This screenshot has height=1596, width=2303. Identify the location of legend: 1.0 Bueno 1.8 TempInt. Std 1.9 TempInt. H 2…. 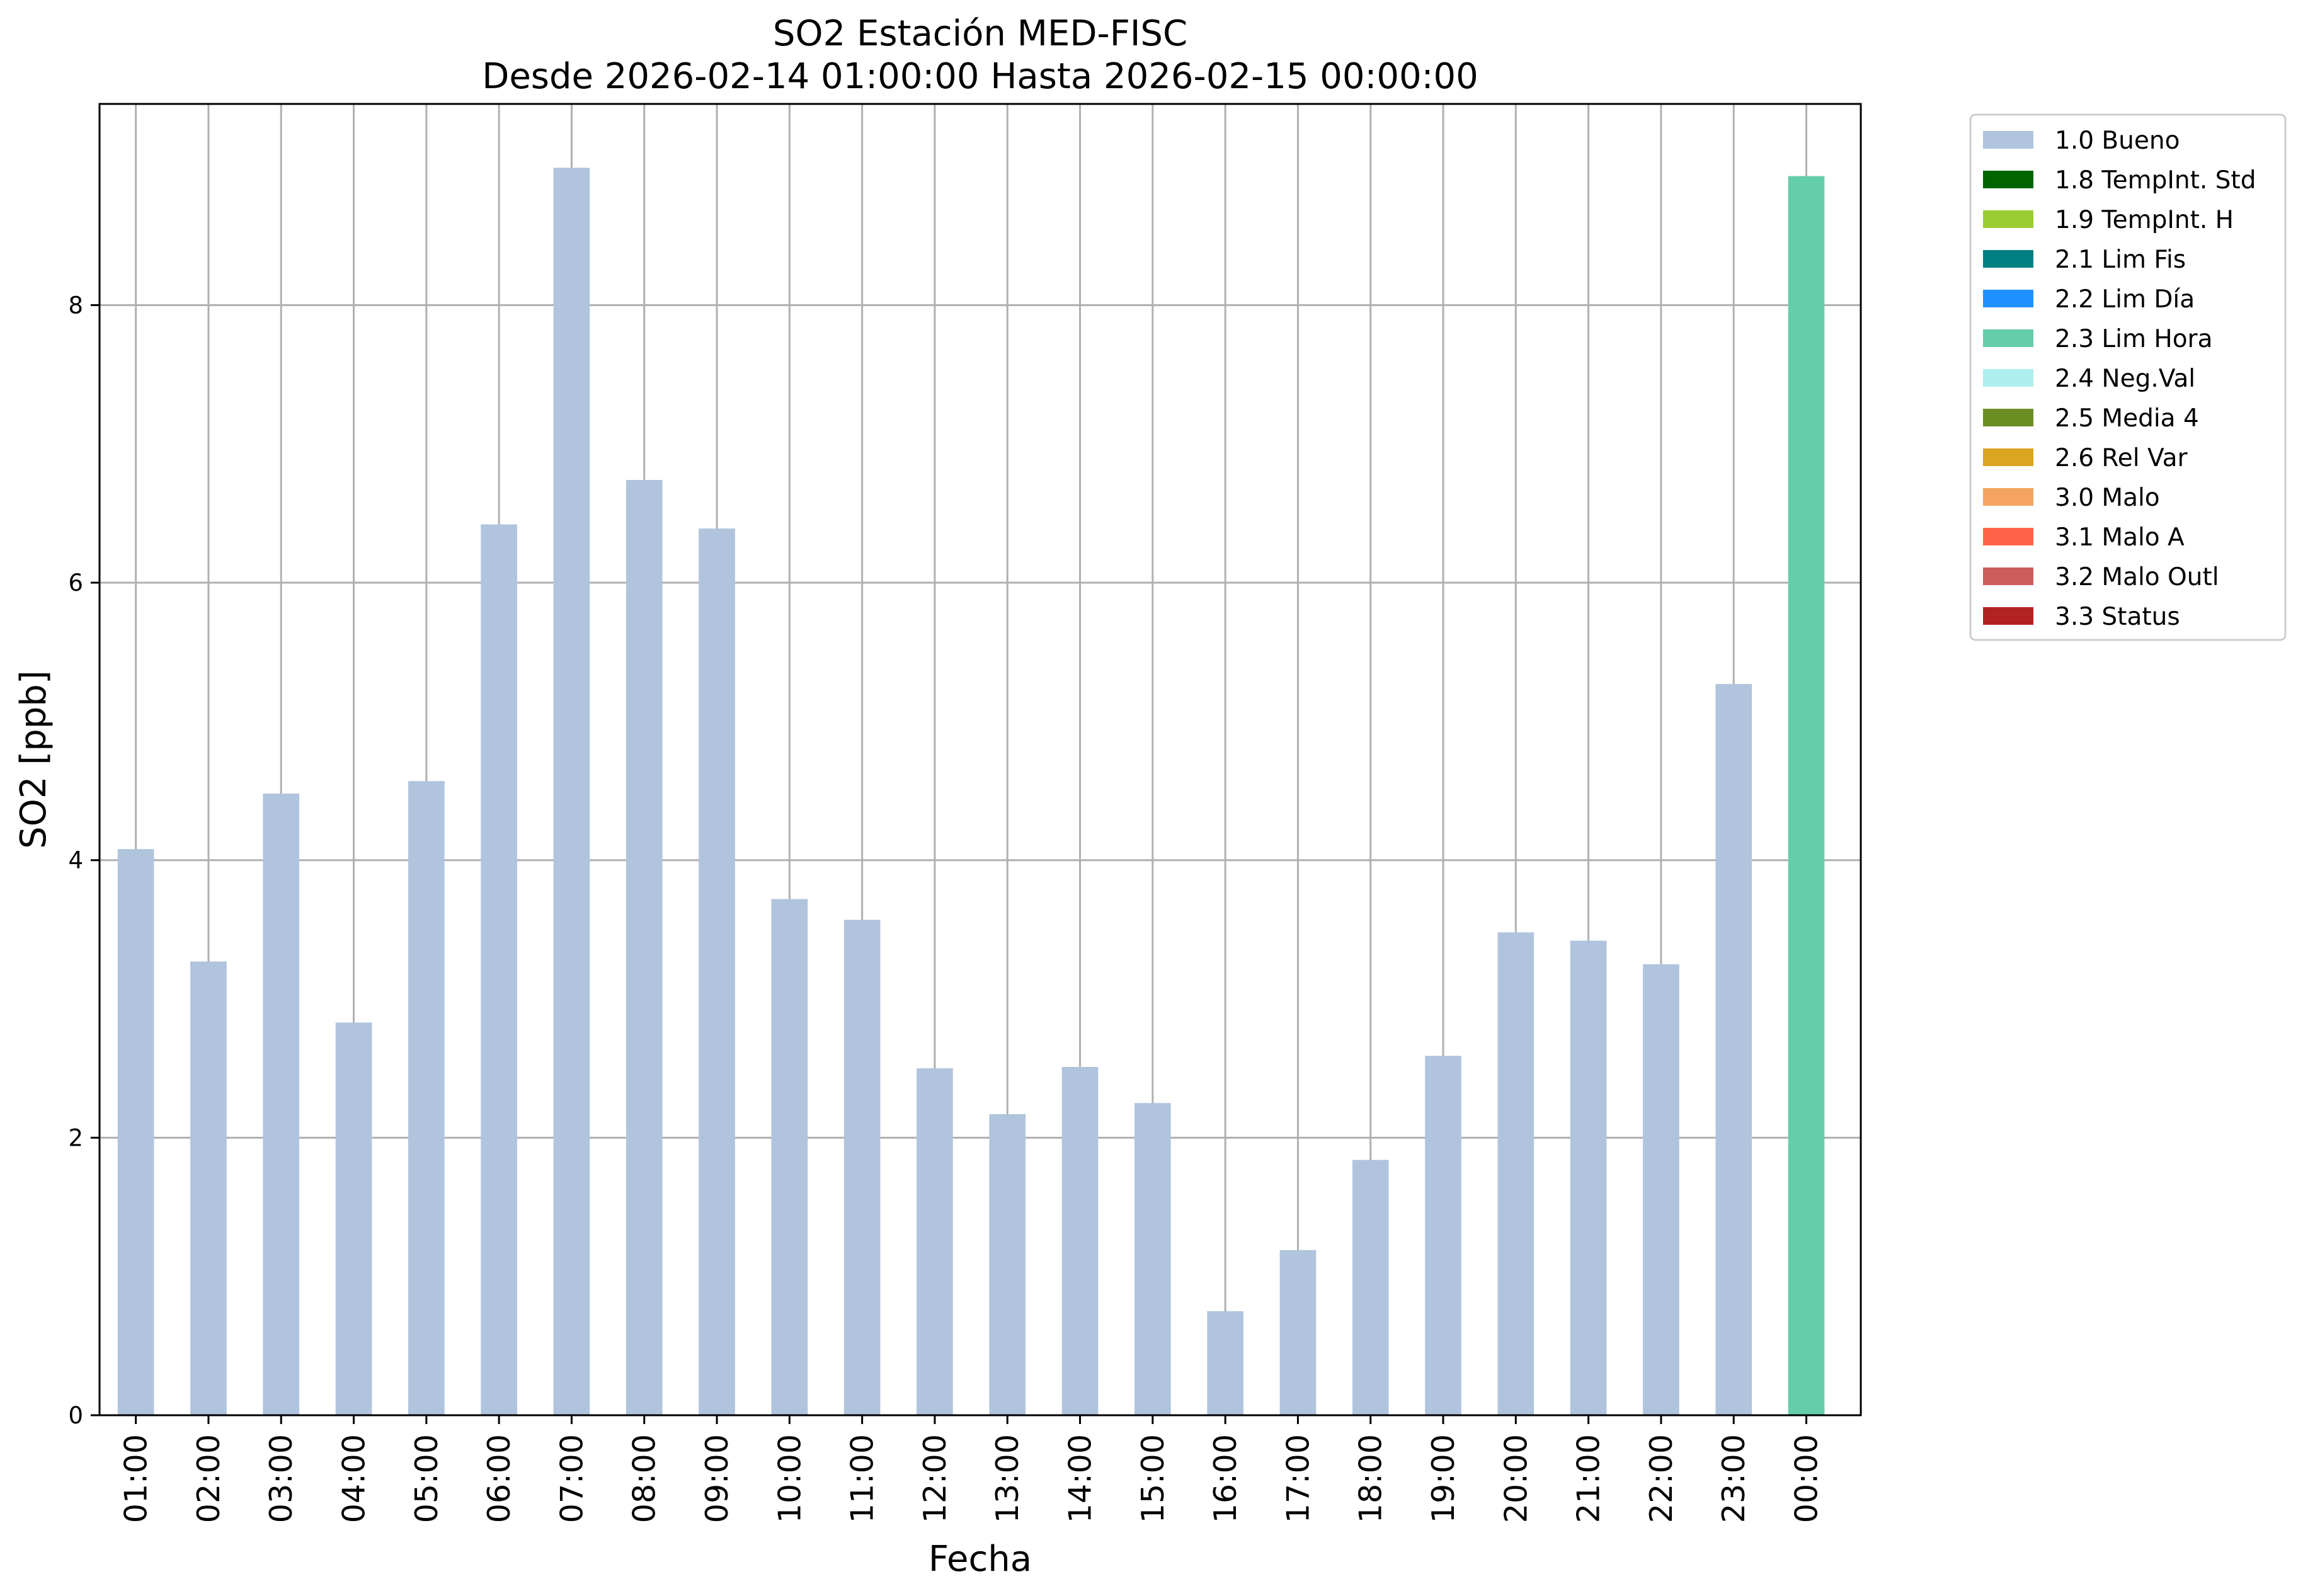
(2128, 377).